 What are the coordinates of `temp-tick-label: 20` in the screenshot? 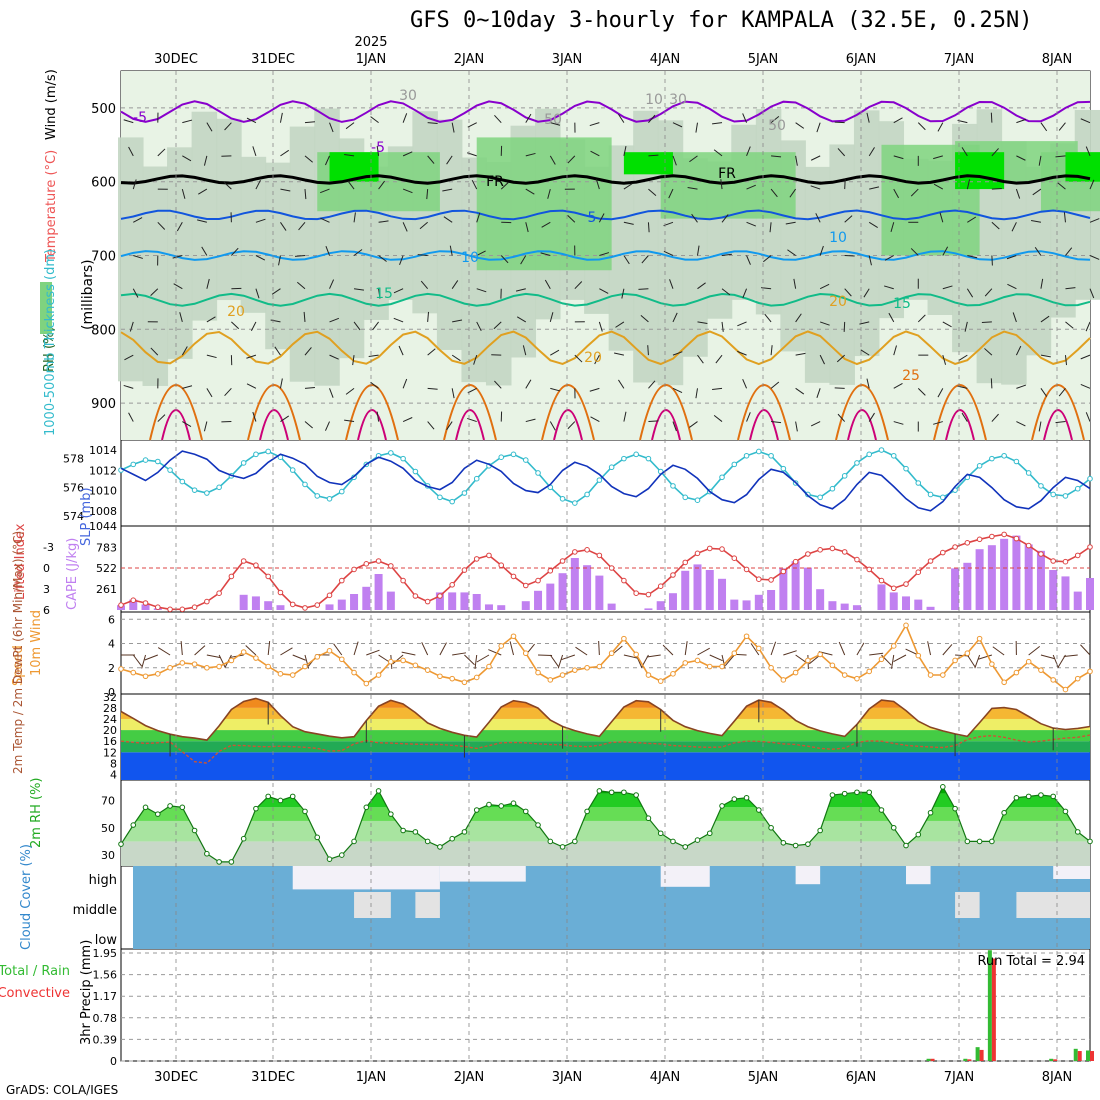 It's located at (110, 730).